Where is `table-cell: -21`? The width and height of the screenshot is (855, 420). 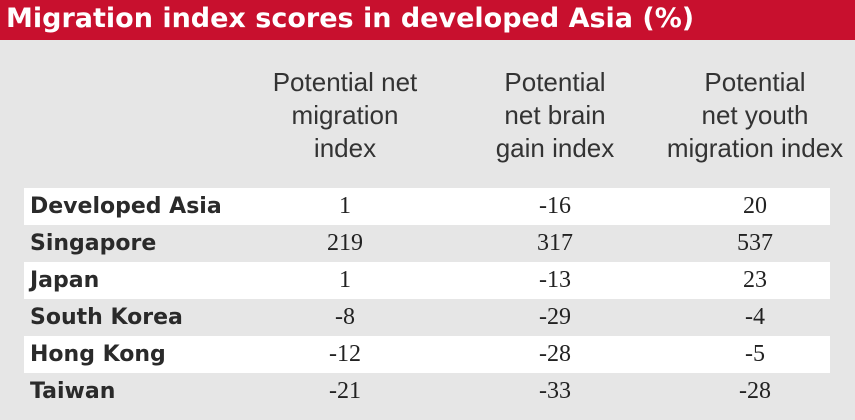
table-cell: -21 is located at coordinates (345, 391).